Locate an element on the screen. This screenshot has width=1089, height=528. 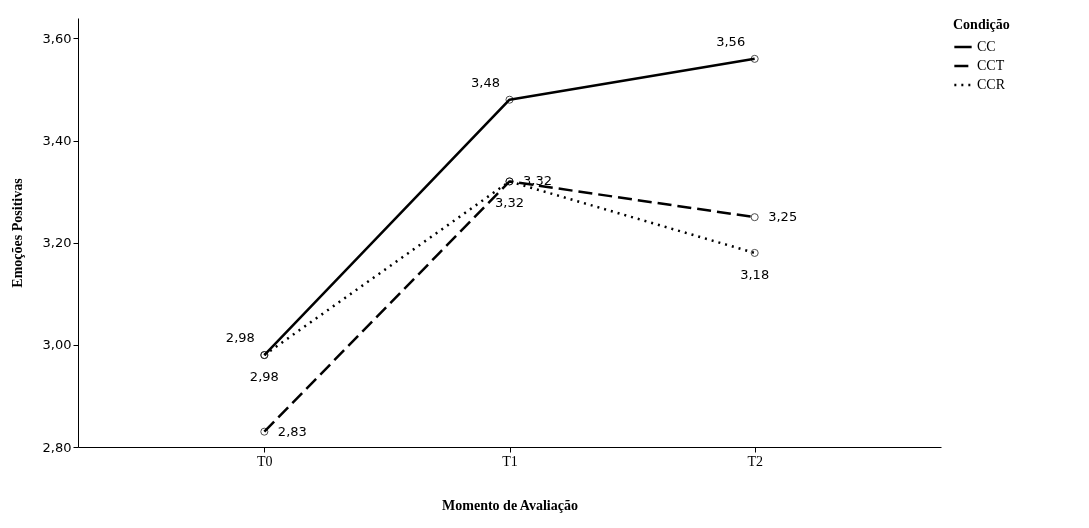
y-tick-label: 2,80 is located at coordinates (57, 447).